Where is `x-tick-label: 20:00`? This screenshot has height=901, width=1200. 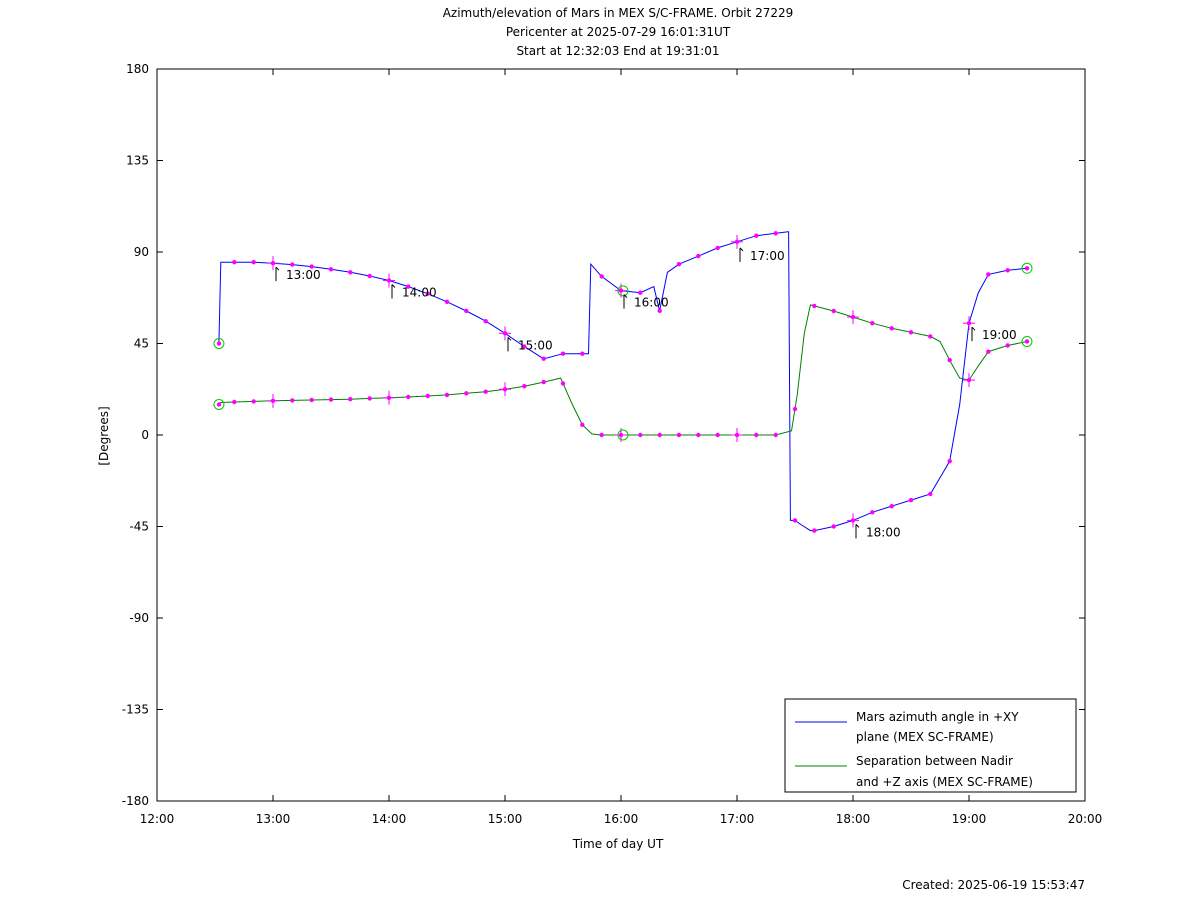 x-tick-label: 20:00 is located at coordinates (1085, 819).